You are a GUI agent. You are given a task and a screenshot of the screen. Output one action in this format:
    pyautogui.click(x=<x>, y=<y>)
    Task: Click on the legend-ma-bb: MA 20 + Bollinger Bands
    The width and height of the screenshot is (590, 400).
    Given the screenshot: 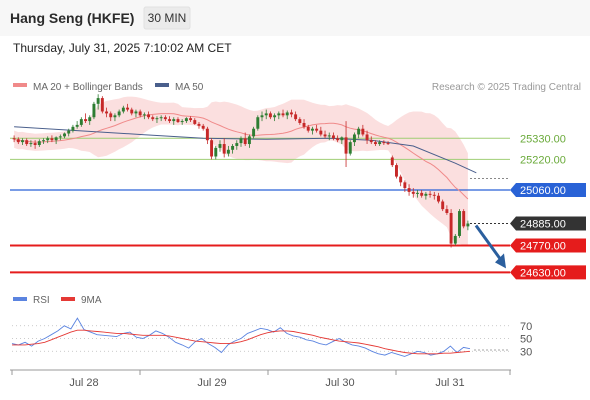 What is the action you would take?
    pyautogui.click(x=88, y=87)
    